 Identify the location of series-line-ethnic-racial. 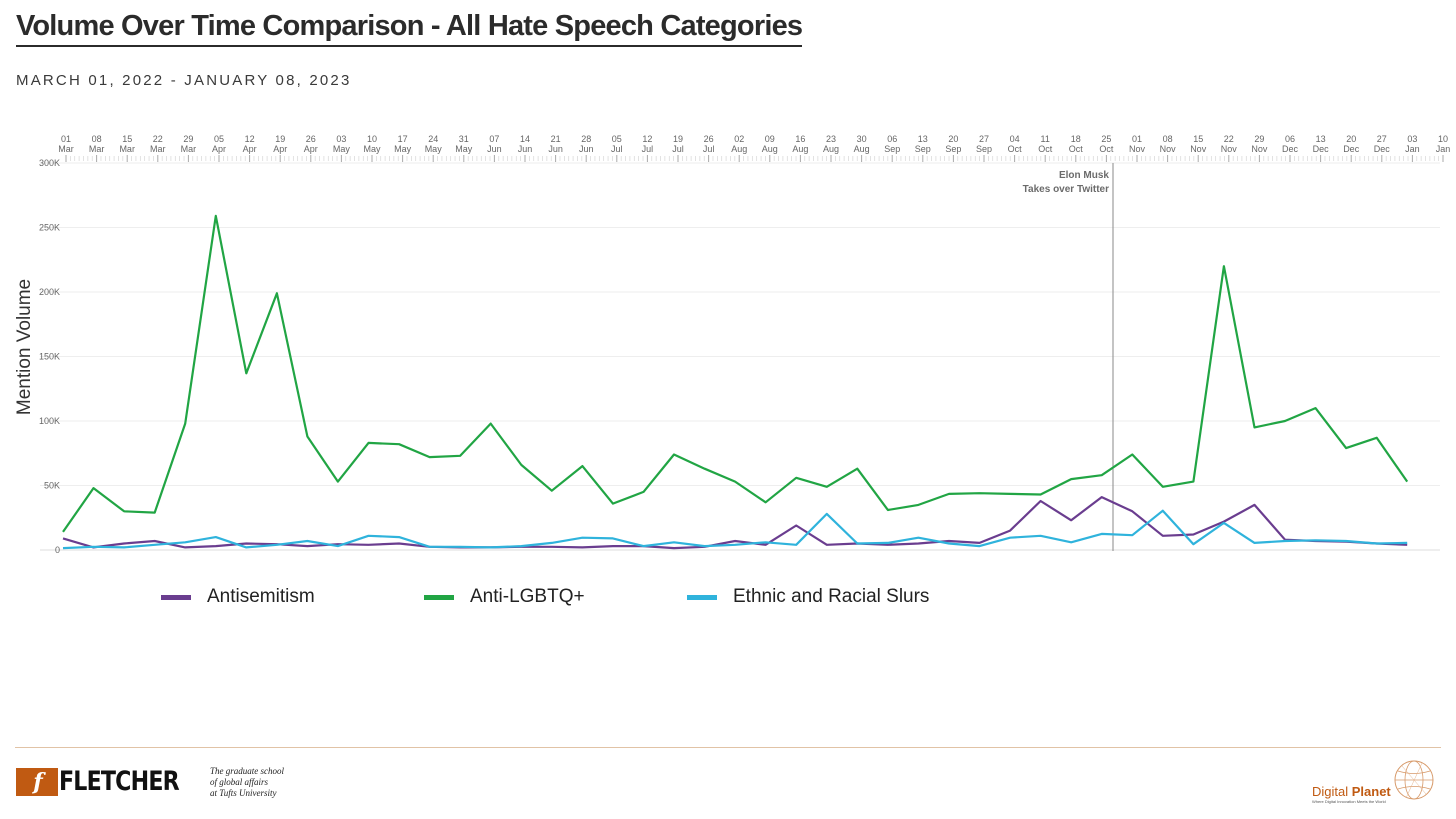
(735, 529).